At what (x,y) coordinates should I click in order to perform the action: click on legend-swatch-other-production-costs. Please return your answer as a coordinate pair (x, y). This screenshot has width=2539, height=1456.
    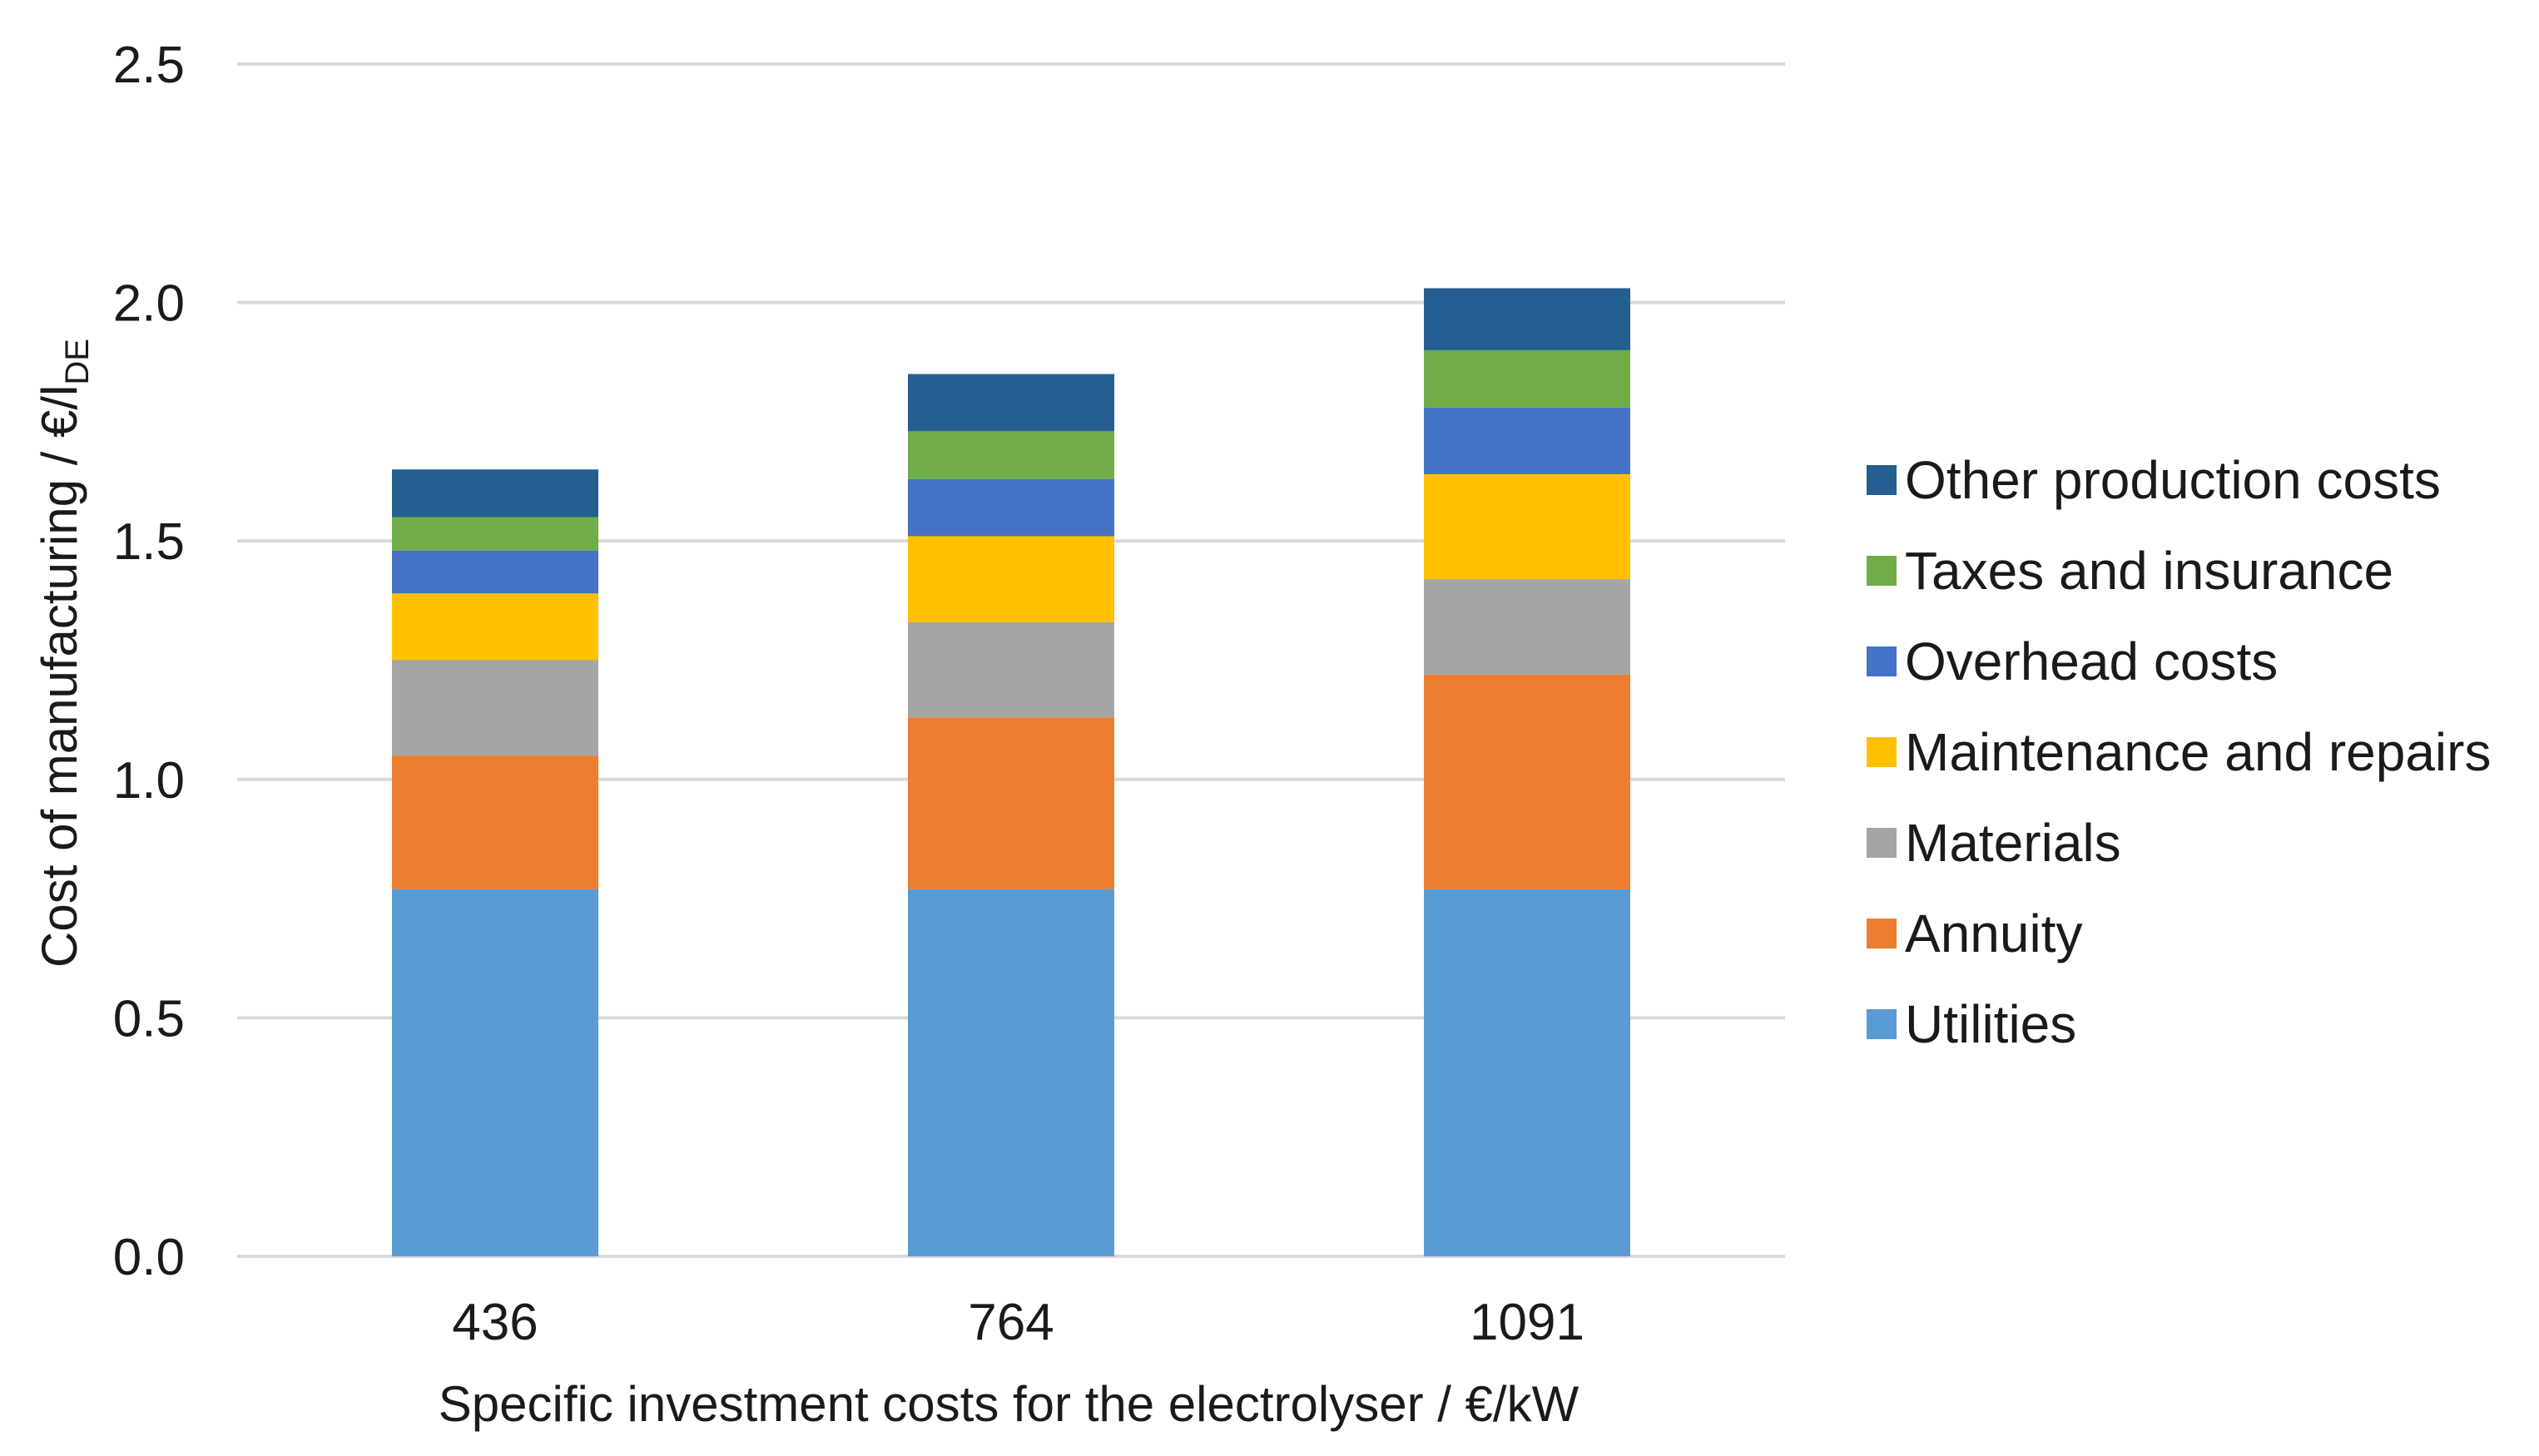
    Looking at the image, I should click on (1882, 480).